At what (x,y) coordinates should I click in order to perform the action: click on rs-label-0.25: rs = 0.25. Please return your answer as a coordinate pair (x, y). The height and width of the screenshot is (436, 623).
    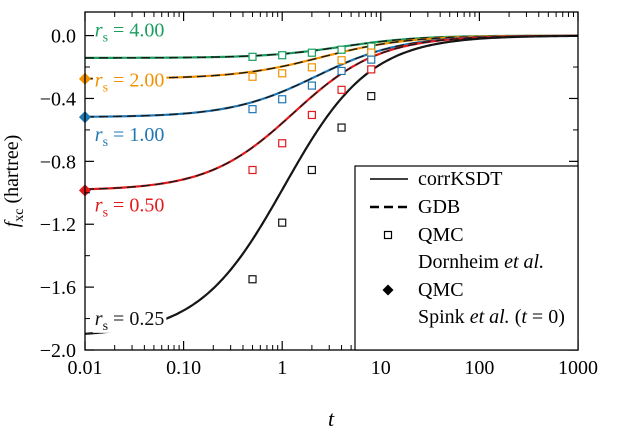
    Looking at the image, I should click on (130, 321).